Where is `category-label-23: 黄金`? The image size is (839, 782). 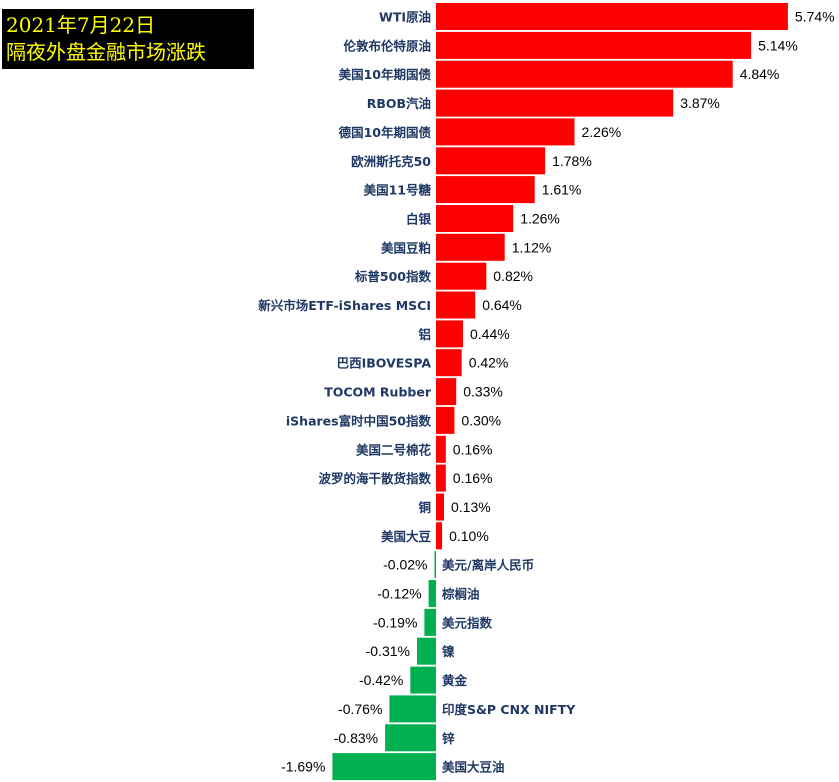
category-label-23: 黄金 is located at coordinates (455, 680).